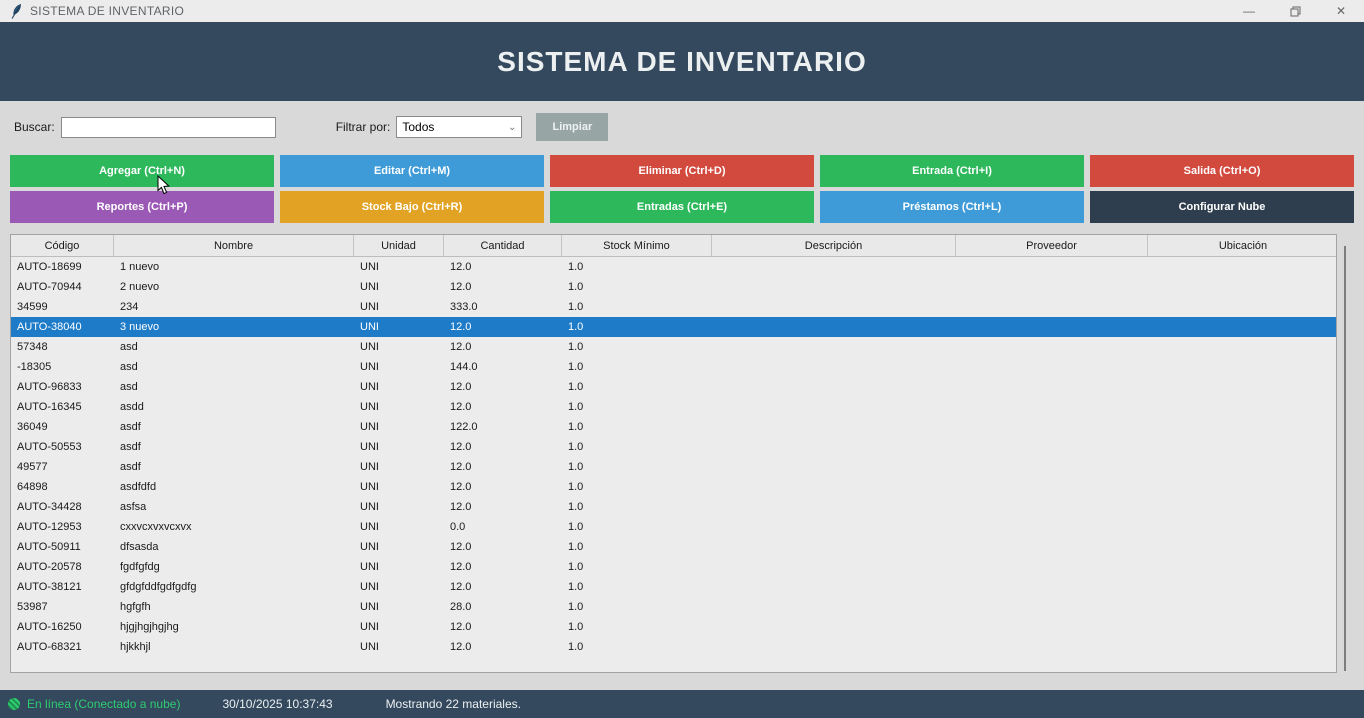 The image size is (1364, 718). What do you see at coordinates (682, 171) in the screenshot?
I see `eliminar-button: Eliminar (Ctrl+D)` at bounding box center [682, 171].